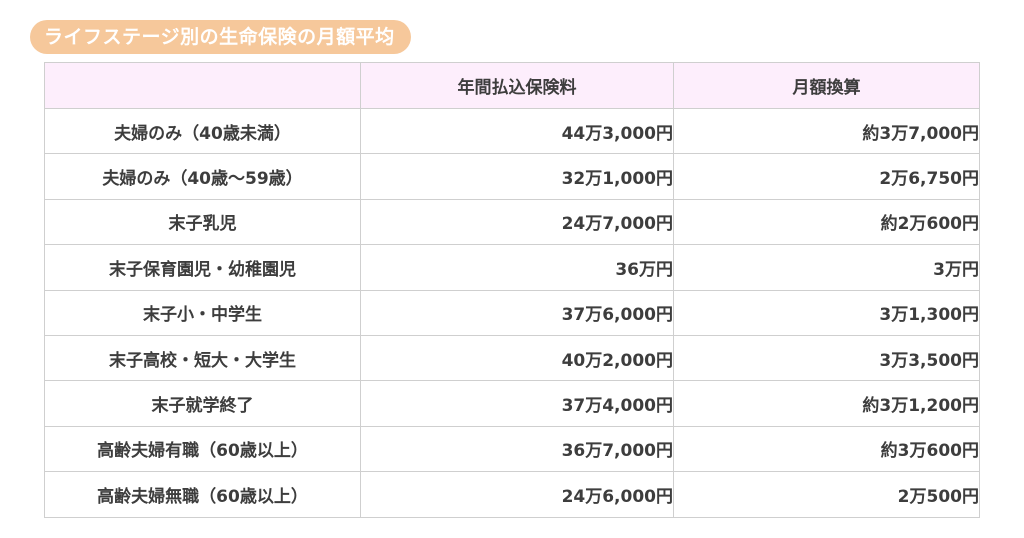 The width and height of the screenshot is (1024, 538). What do you see at coordinates (517, 176) in the screenshot?
I see `annual-premium-cell: 32万1,000円` at bounding box center [517, 176].